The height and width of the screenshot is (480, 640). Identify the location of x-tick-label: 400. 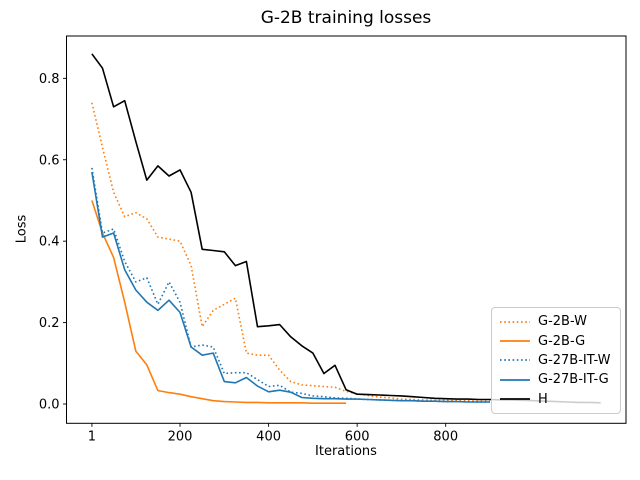
(268, 436).